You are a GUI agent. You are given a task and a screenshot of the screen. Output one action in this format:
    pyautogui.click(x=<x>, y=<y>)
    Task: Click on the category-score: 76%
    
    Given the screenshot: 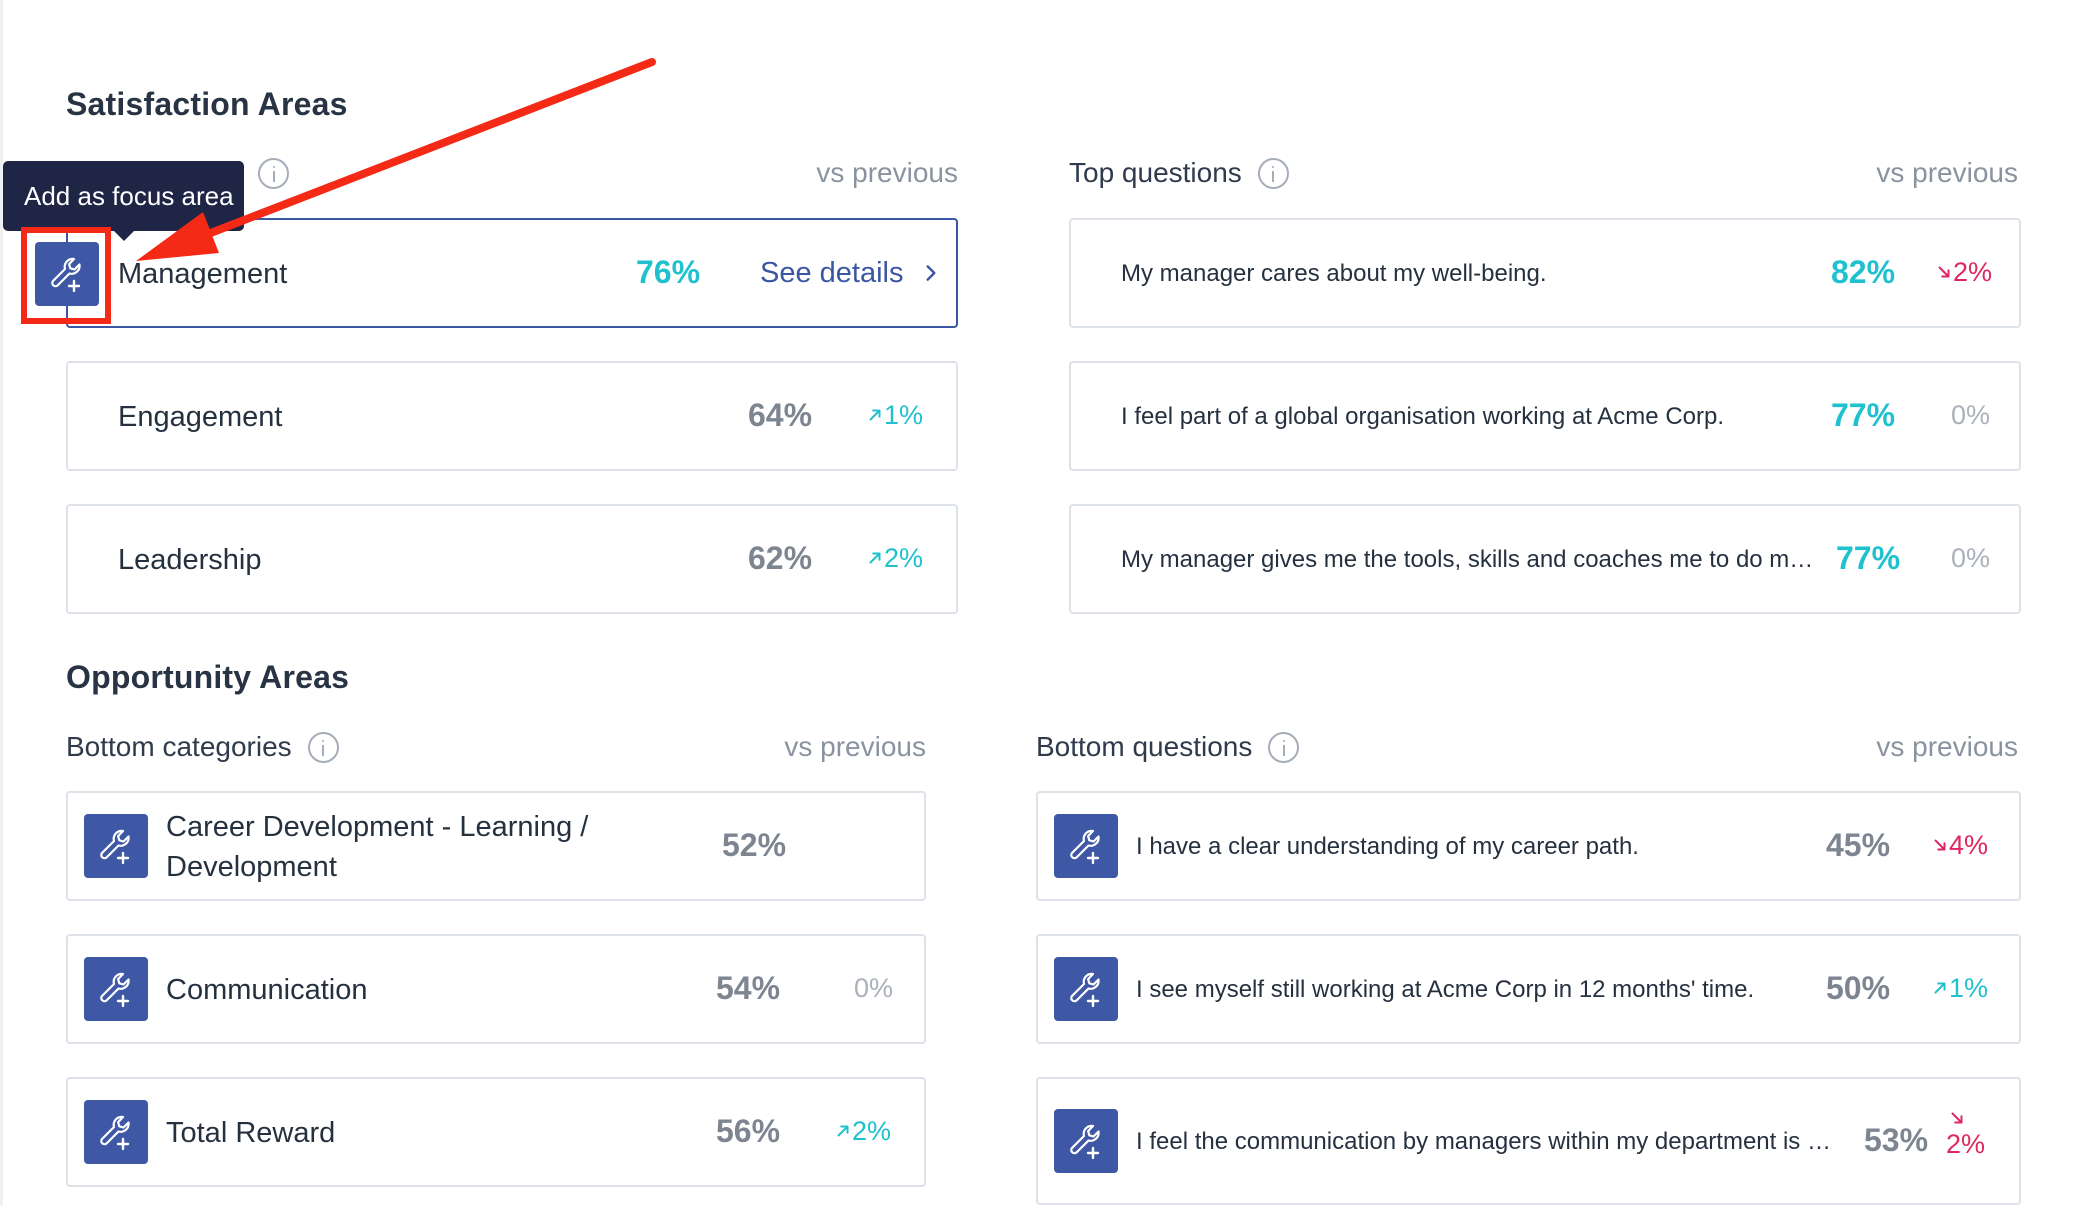 What is the action you would take?
    pyautogui.click(x=668, y=272)
    